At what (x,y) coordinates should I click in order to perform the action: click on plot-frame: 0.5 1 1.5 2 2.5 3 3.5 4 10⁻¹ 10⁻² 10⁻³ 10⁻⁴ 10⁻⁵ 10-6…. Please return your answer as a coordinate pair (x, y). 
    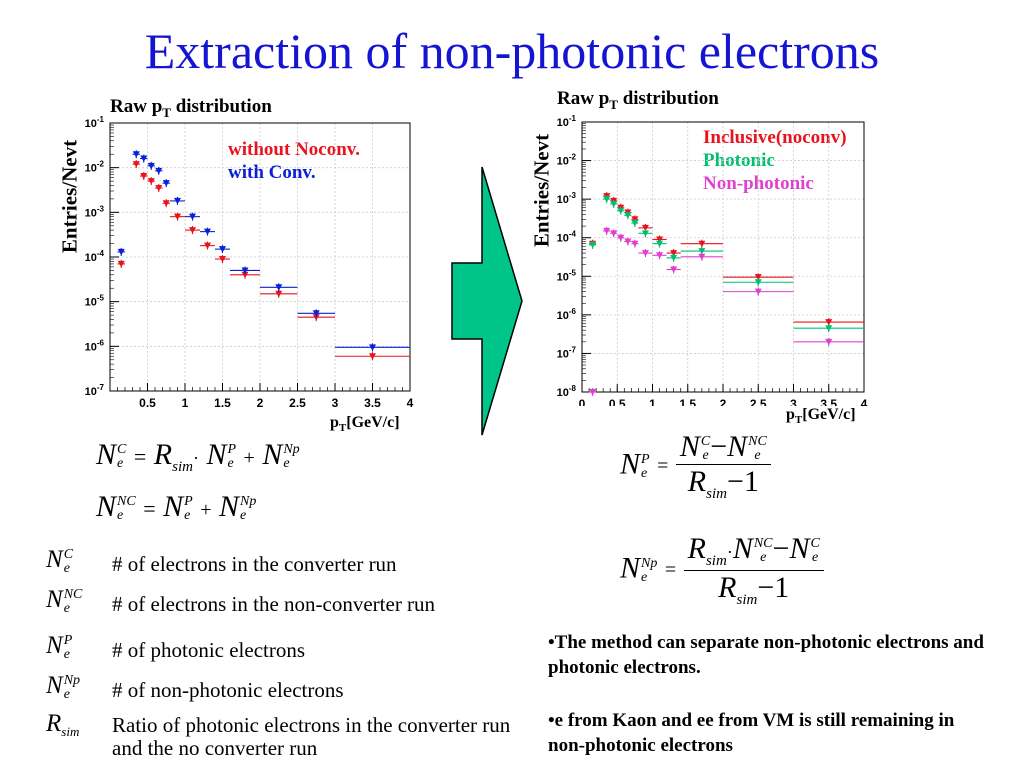
    Looking at the image, I should click on (249, 262).